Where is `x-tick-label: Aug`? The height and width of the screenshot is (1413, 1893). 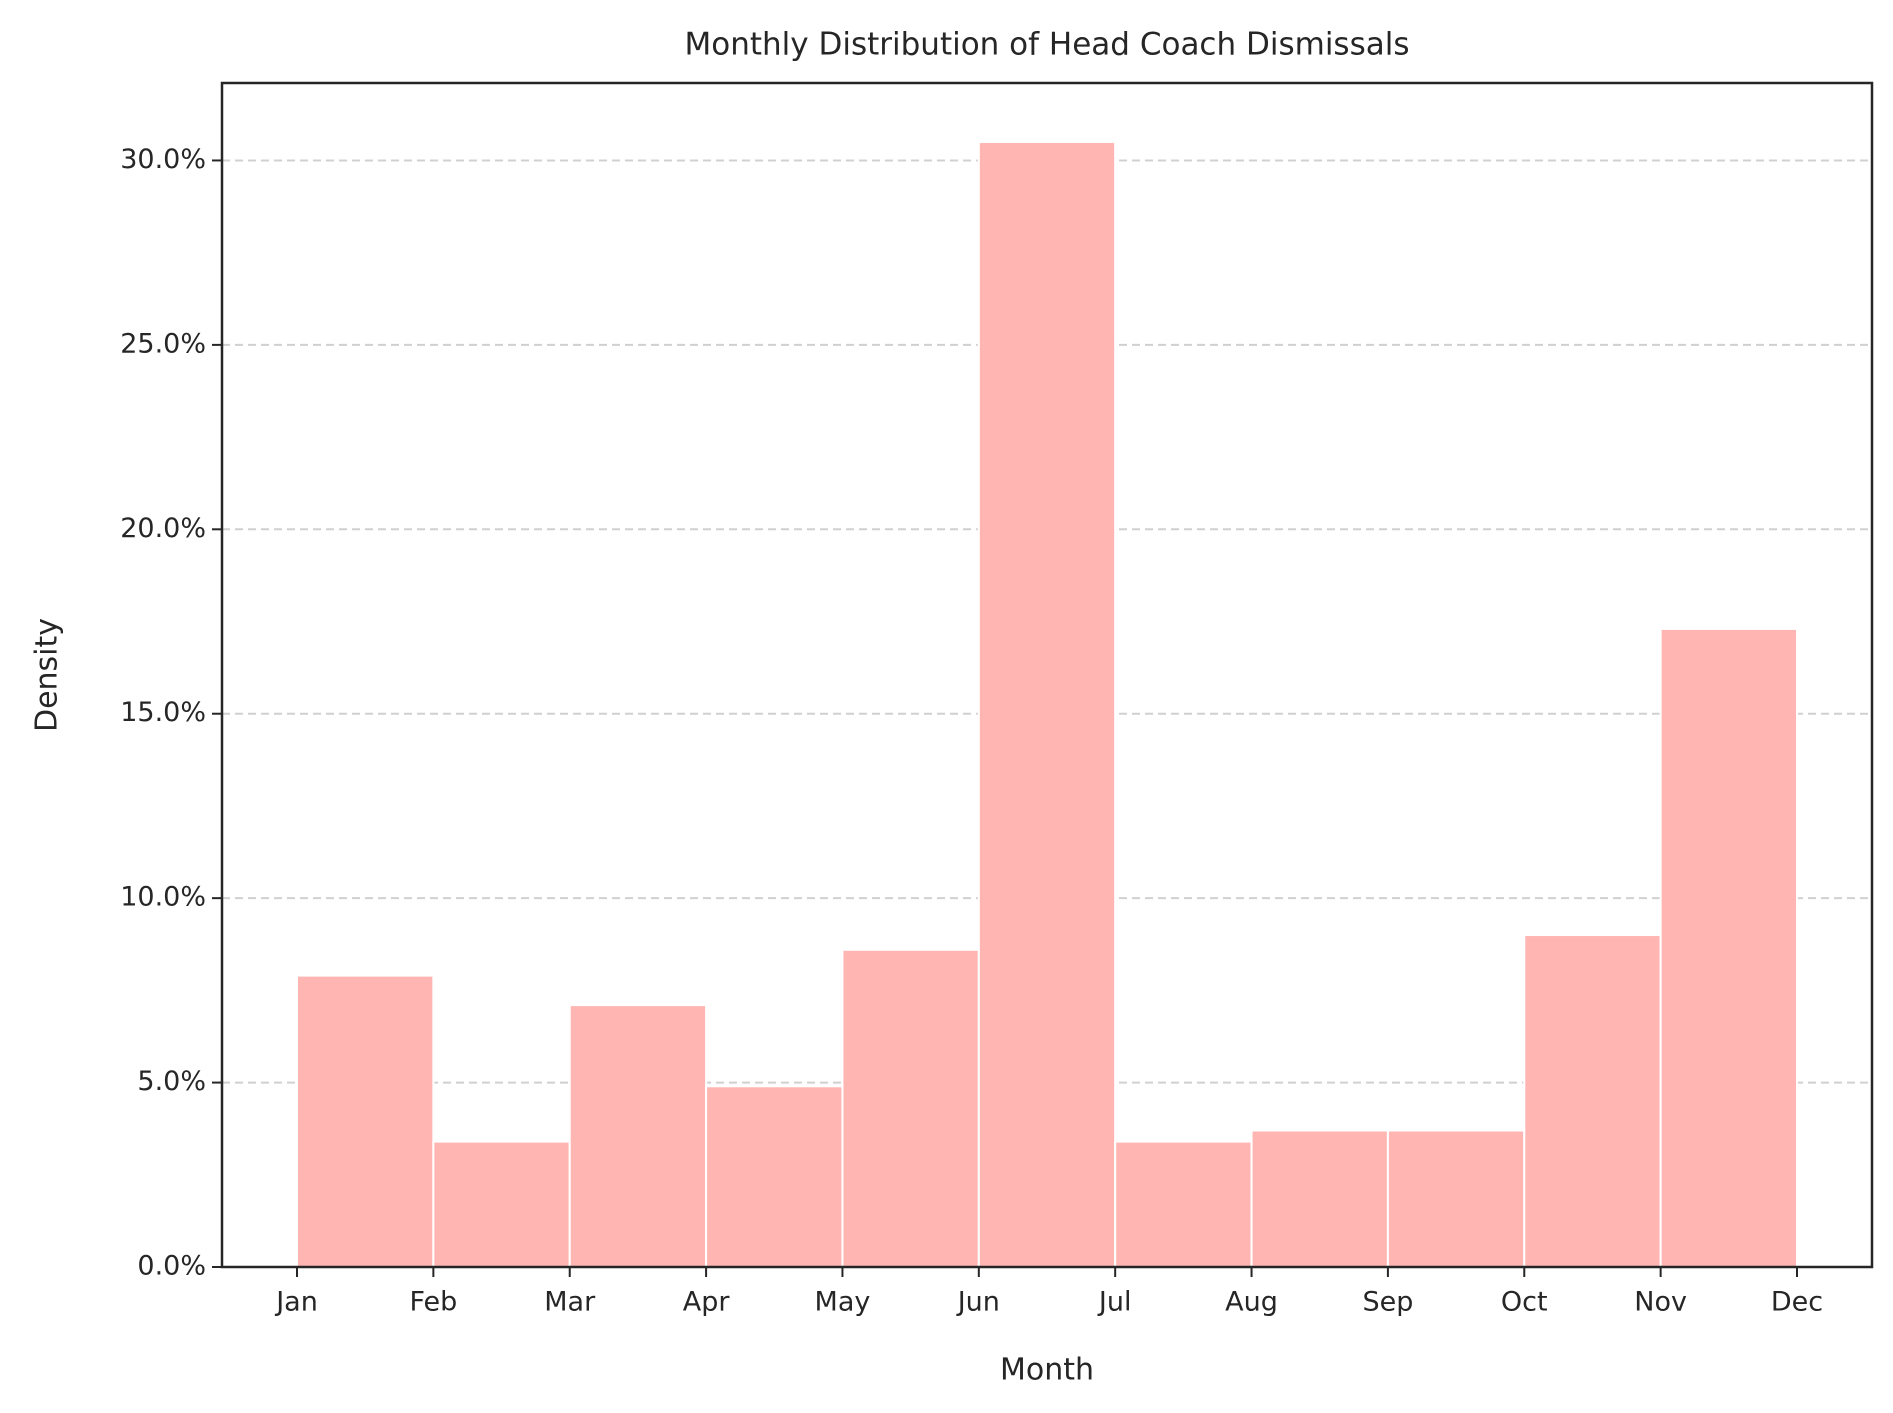 x-tick-label: Aug is located at coordinates (1251, 1302).